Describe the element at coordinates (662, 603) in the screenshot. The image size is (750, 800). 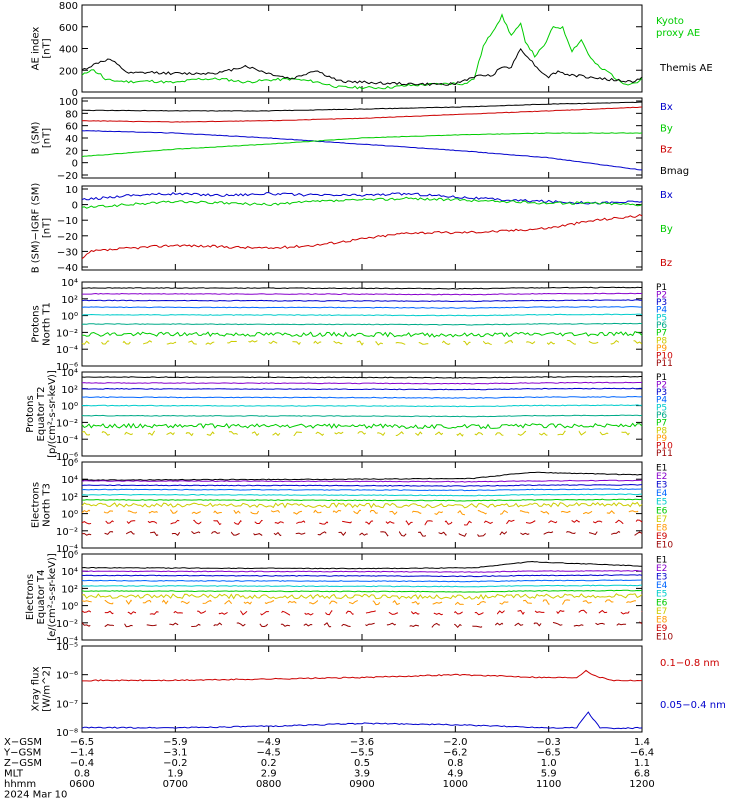
I see `panel-6-legend-e6: E6` at that location.